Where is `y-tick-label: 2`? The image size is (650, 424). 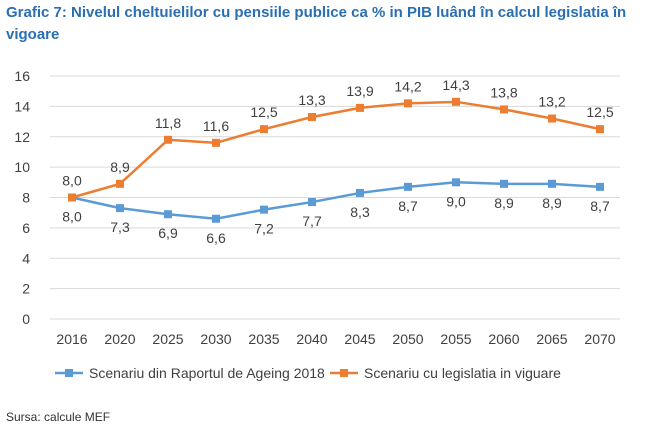 y-tick-label: 2 is located at coordinates (26, 289).